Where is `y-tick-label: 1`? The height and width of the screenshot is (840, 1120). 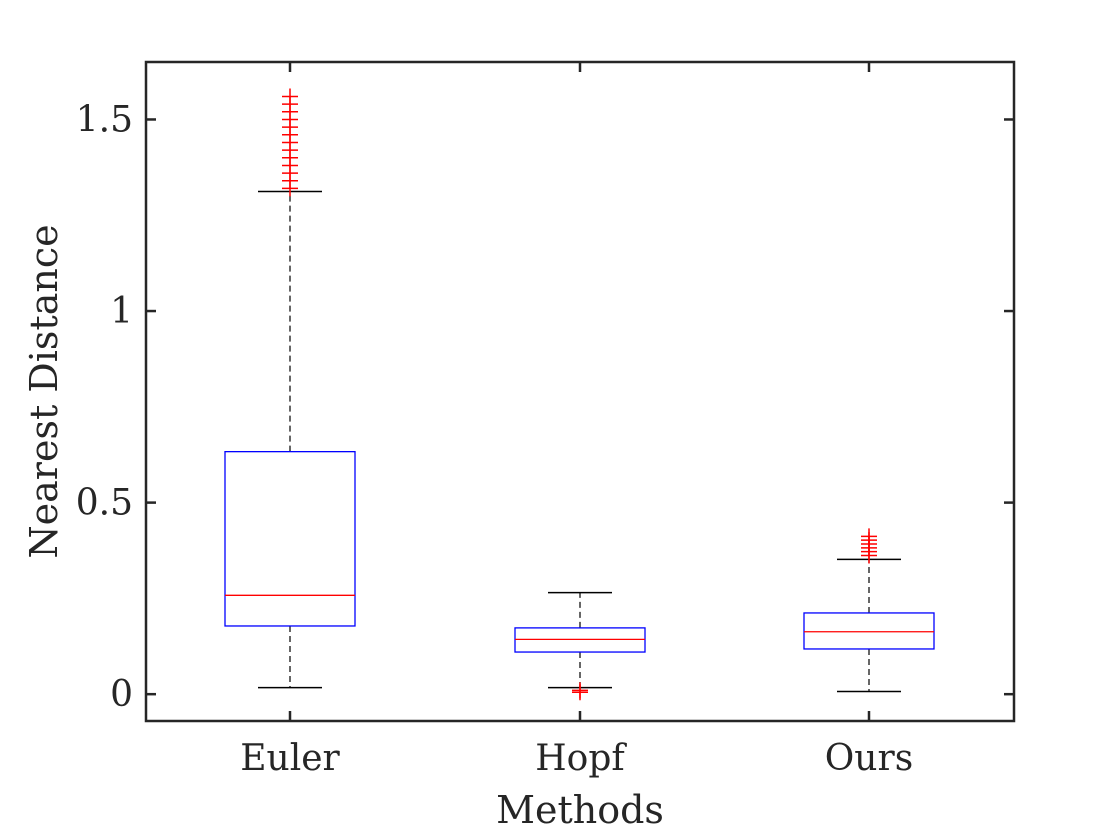 y-tick-label: 1 is located at coordinates (121, 311).